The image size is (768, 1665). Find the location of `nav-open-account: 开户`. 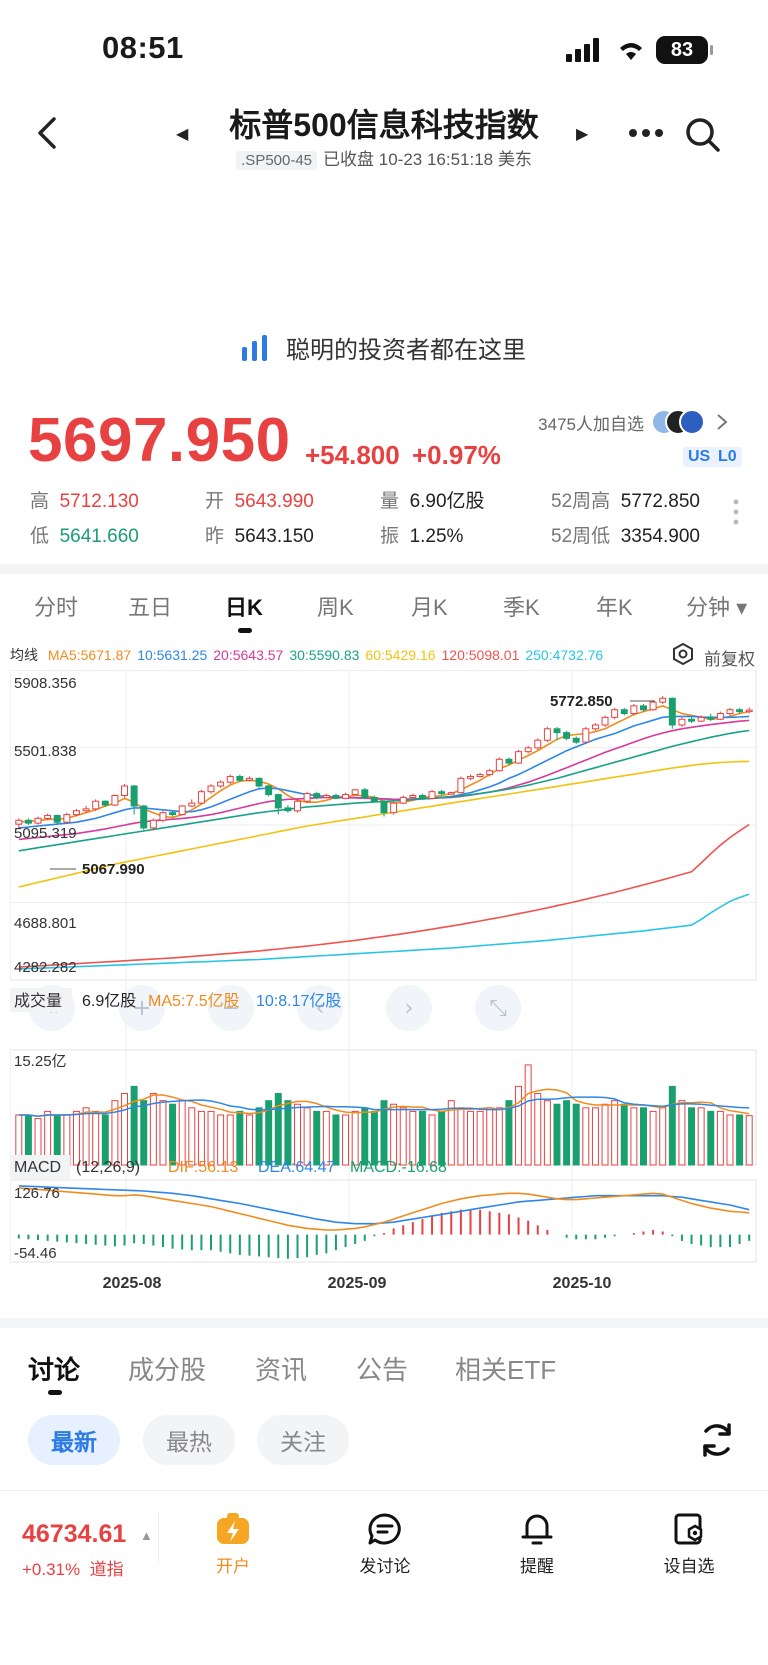

nav-open-account: 开户 is located at coordinates (233, 1544).